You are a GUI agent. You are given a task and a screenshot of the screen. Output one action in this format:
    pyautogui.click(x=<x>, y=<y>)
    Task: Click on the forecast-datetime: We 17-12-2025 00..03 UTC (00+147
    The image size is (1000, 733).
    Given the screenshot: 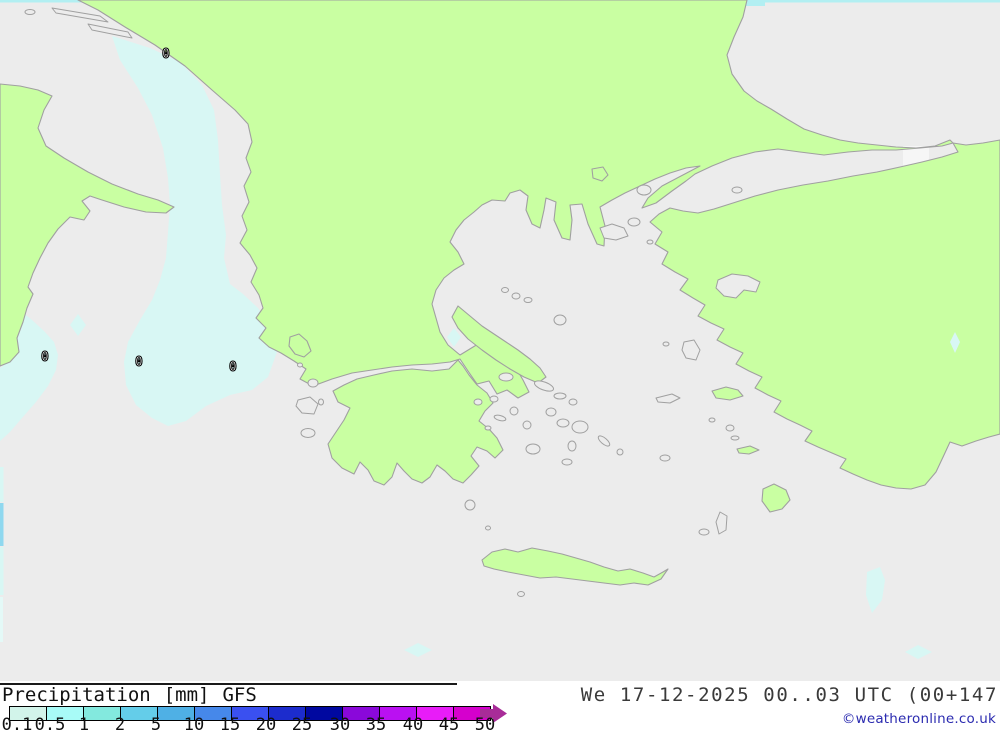 What is the action you would take?
    pyautogui.click(x=789, y=695)
    